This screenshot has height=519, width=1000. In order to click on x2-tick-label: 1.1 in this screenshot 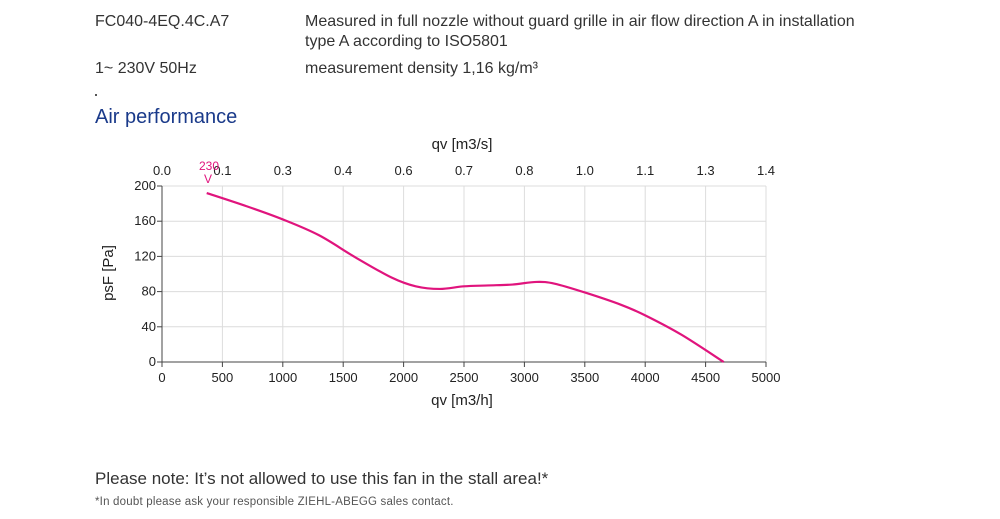, I will do `click(645, 170)`.